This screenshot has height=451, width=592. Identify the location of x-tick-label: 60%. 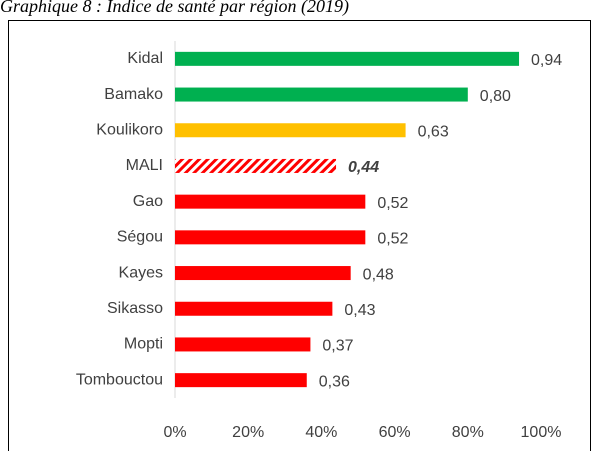
(395, 432).